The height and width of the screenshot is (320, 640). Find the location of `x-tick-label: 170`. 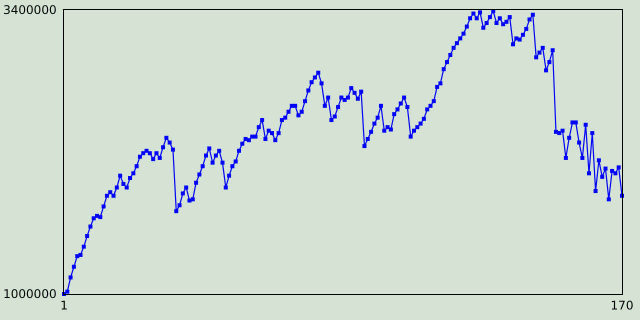

x-tick-label: 170 is located at coordinates (622, 305).